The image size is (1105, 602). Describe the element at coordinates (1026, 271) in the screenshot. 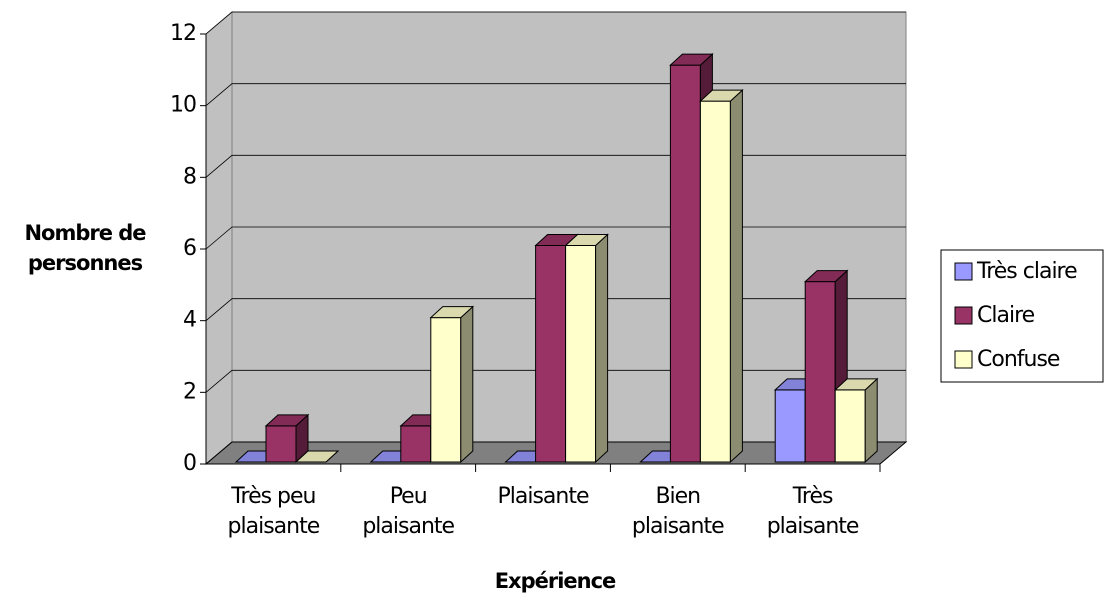

I see `legend-label: Très claire` at that location.